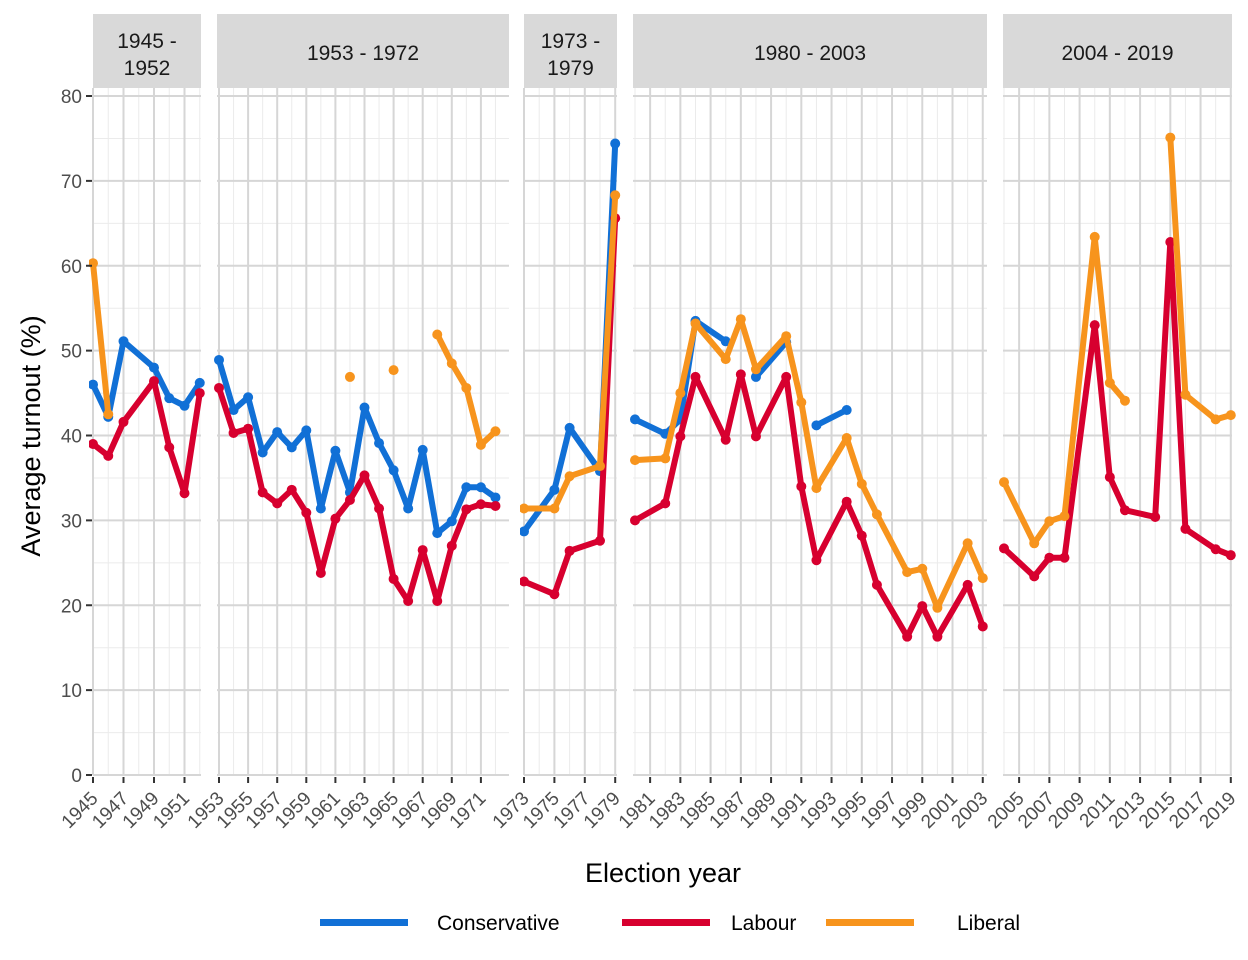 Image resolution: width=1248 pixels, height=960 pixels. What do you see at coordinates (923, 923) in the screenshot?
I see `legend-item-liberal: Liberal` at bounding box center [923, 923].